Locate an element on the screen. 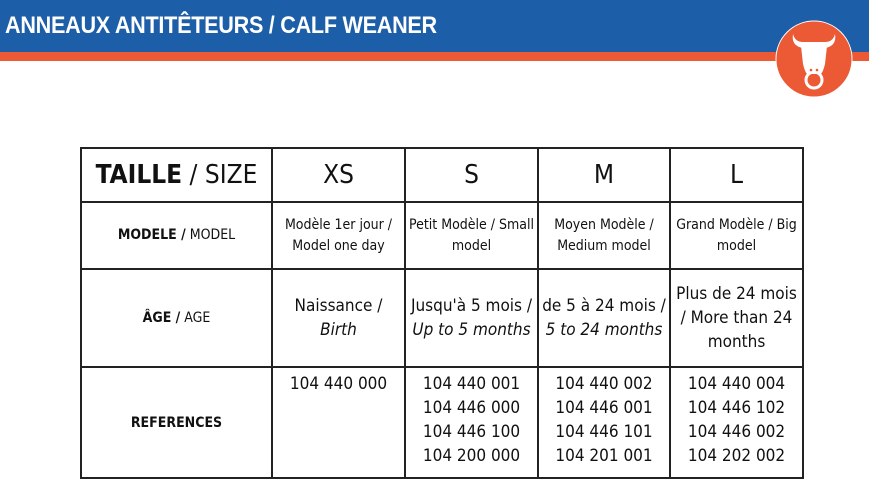  ref: 104 200 000 is located at coordinates (471, 456).